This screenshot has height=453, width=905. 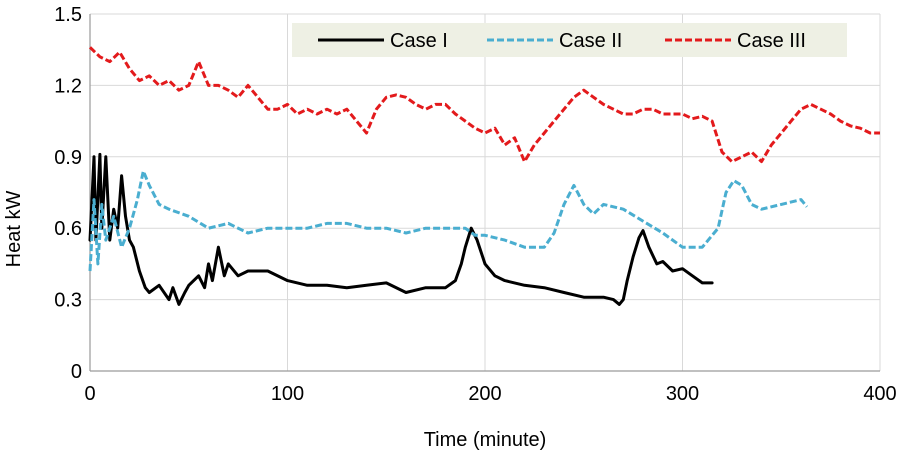 What do you see at coordinates (68, 86) in the screenshot?
I see `y-tick-label: 1.2` at bounding box center [68, 86].